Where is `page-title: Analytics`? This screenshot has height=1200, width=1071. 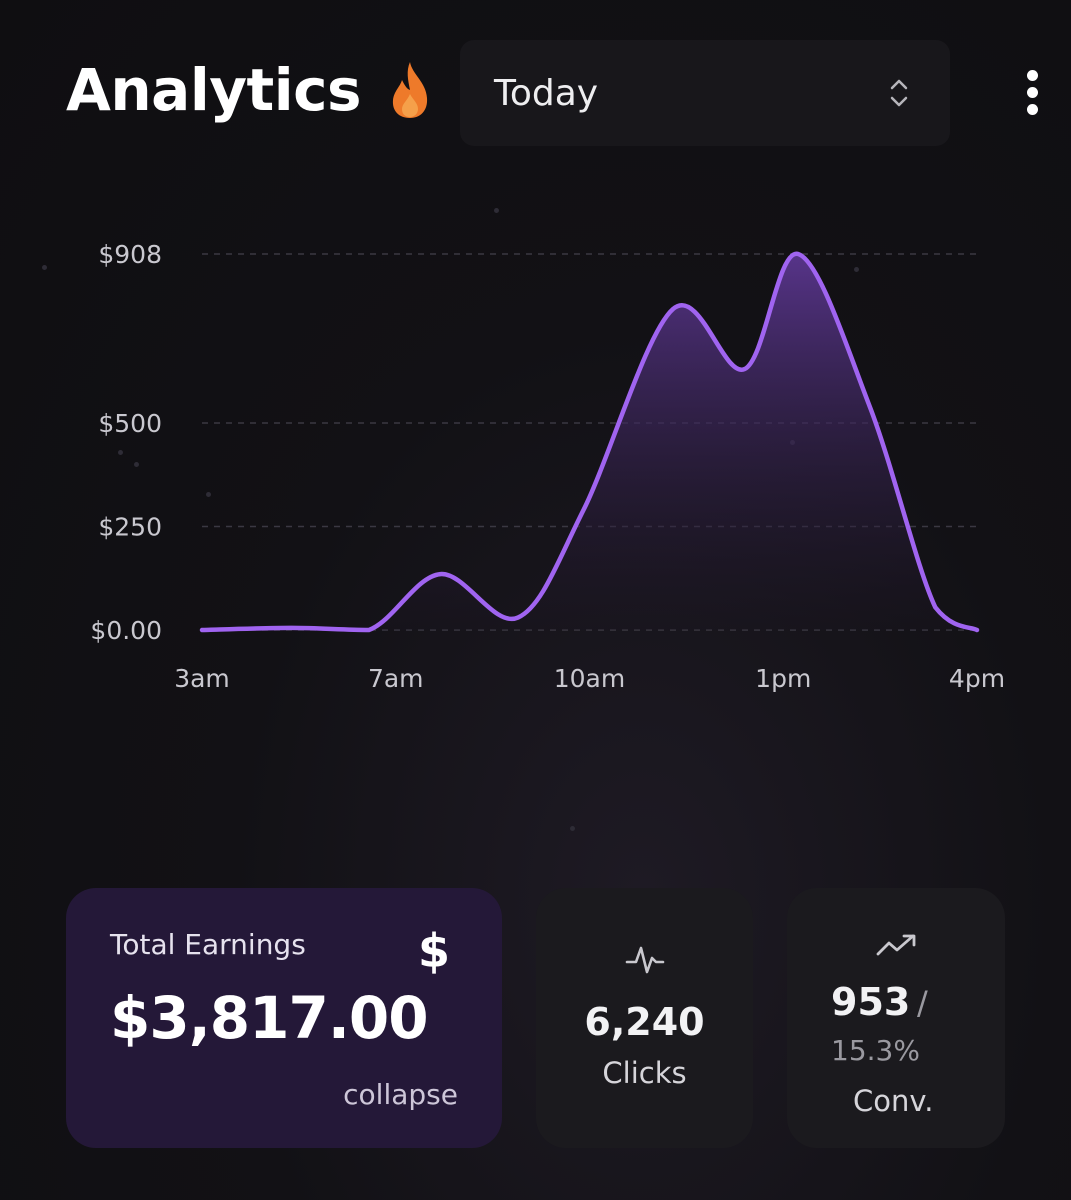
page-title: Analytics is located at coordinates (214, 90).